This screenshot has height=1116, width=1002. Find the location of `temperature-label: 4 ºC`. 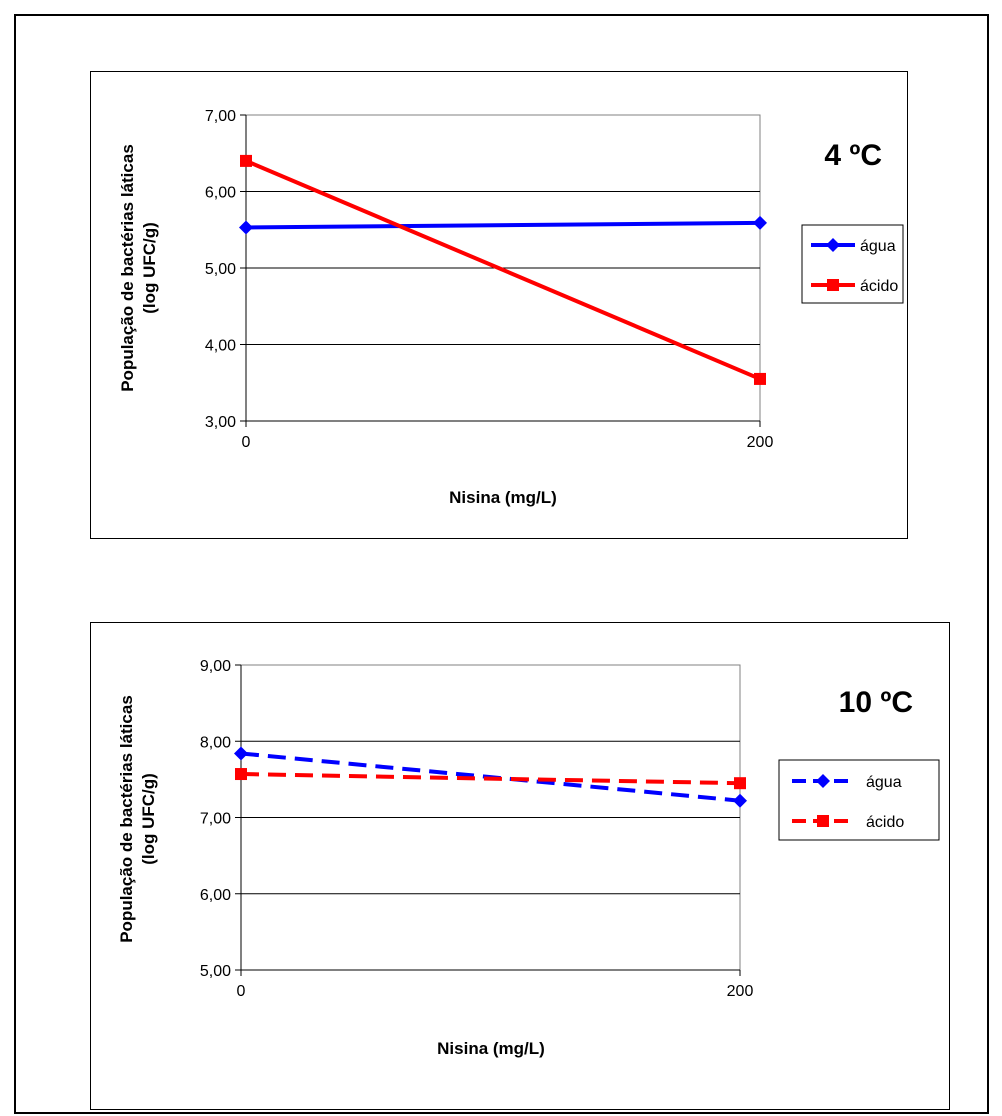

temperature-label: 4 ºC is located at coordinates (853, 155).